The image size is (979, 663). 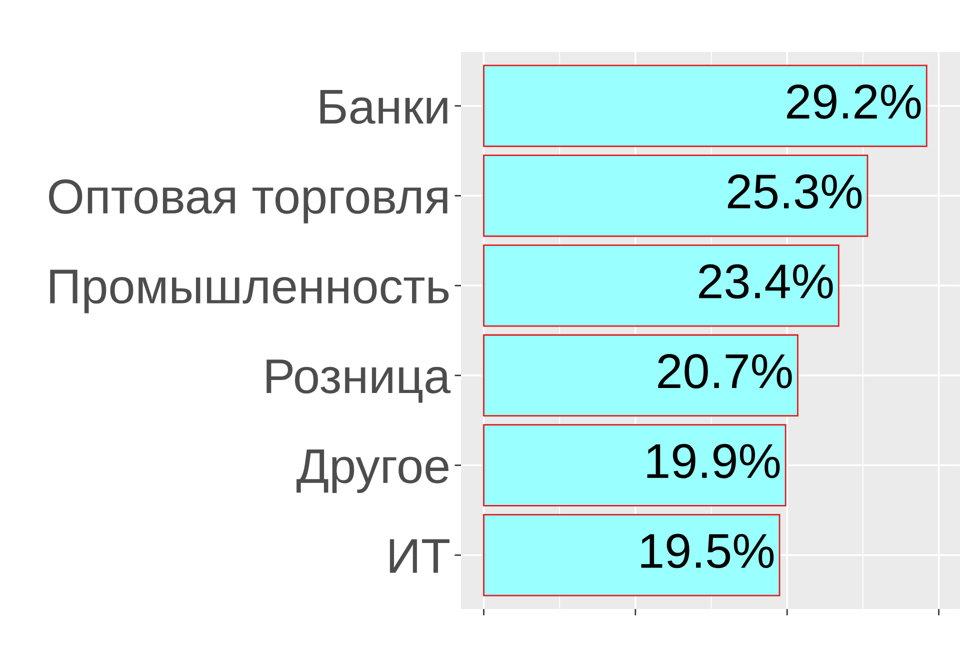 I want to click on y-tick-label: Банки, so click(x=384, y=107).